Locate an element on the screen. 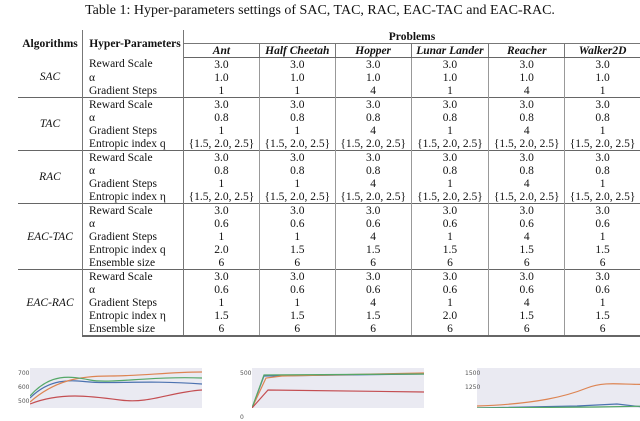  hyper-parameter-name: Entropic index q is located at coordinates (133, 249).